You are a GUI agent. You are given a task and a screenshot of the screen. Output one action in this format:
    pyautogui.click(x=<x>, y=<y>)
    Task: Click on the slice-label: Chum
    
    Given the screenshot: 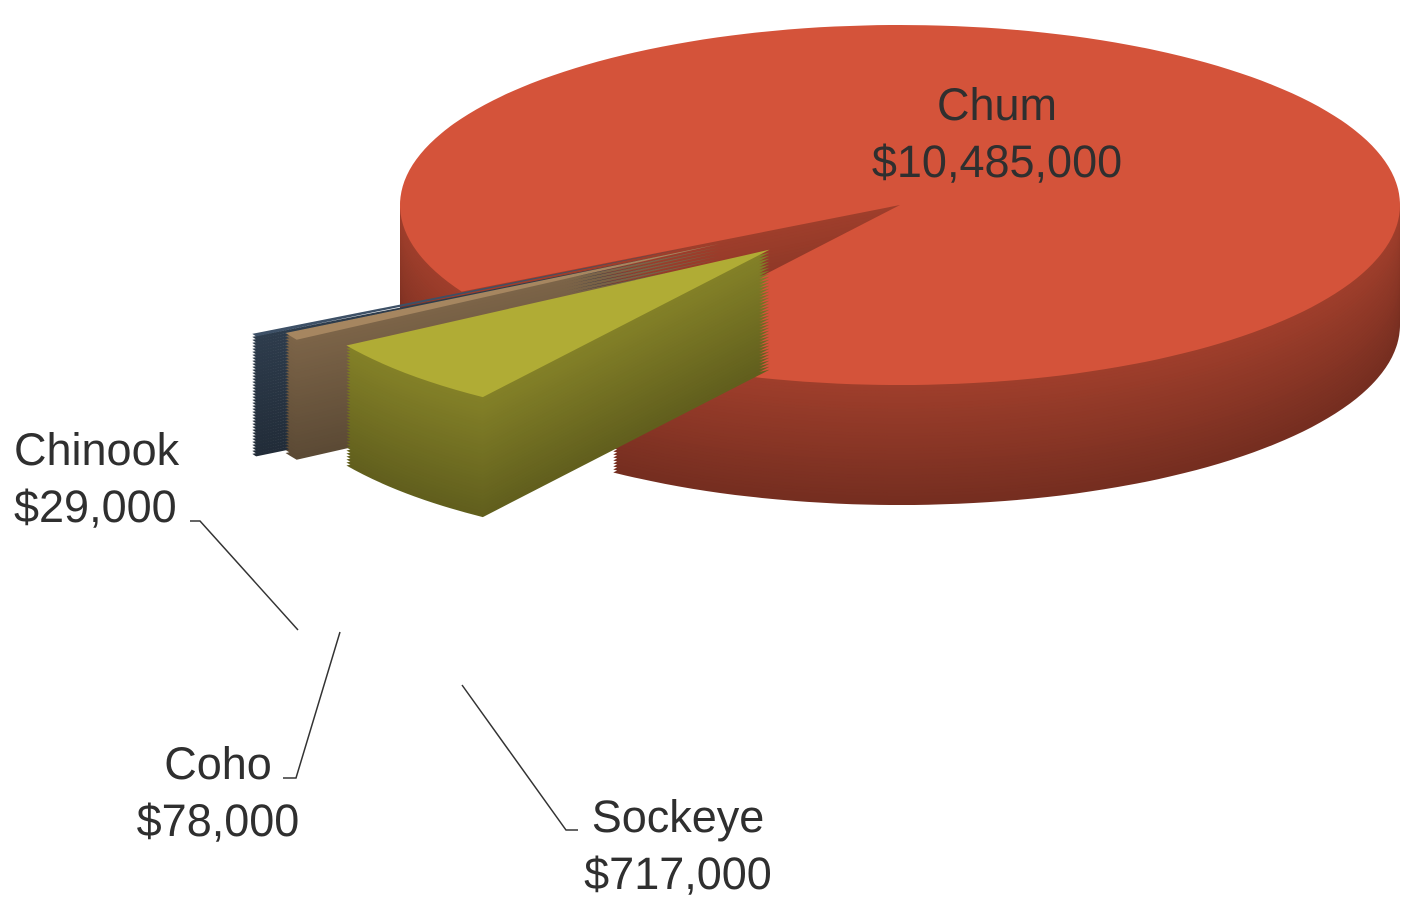 What is the action you would take?
    pyautogui.click(x=997, y=104)
    